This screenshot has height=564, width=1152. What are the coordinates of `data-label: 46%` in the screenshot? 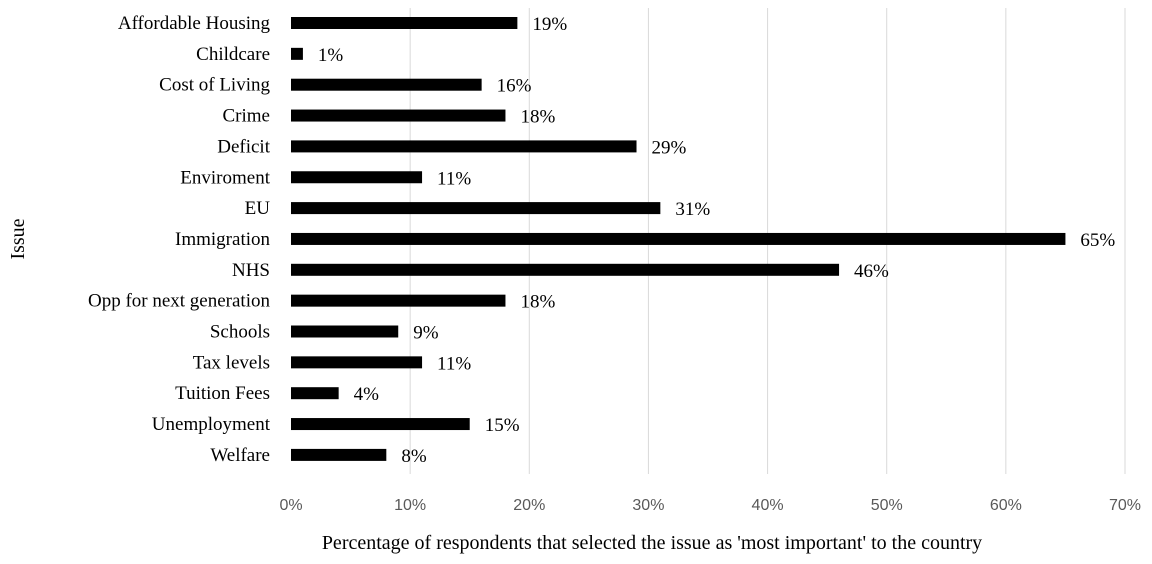 It's located at (871, 271).